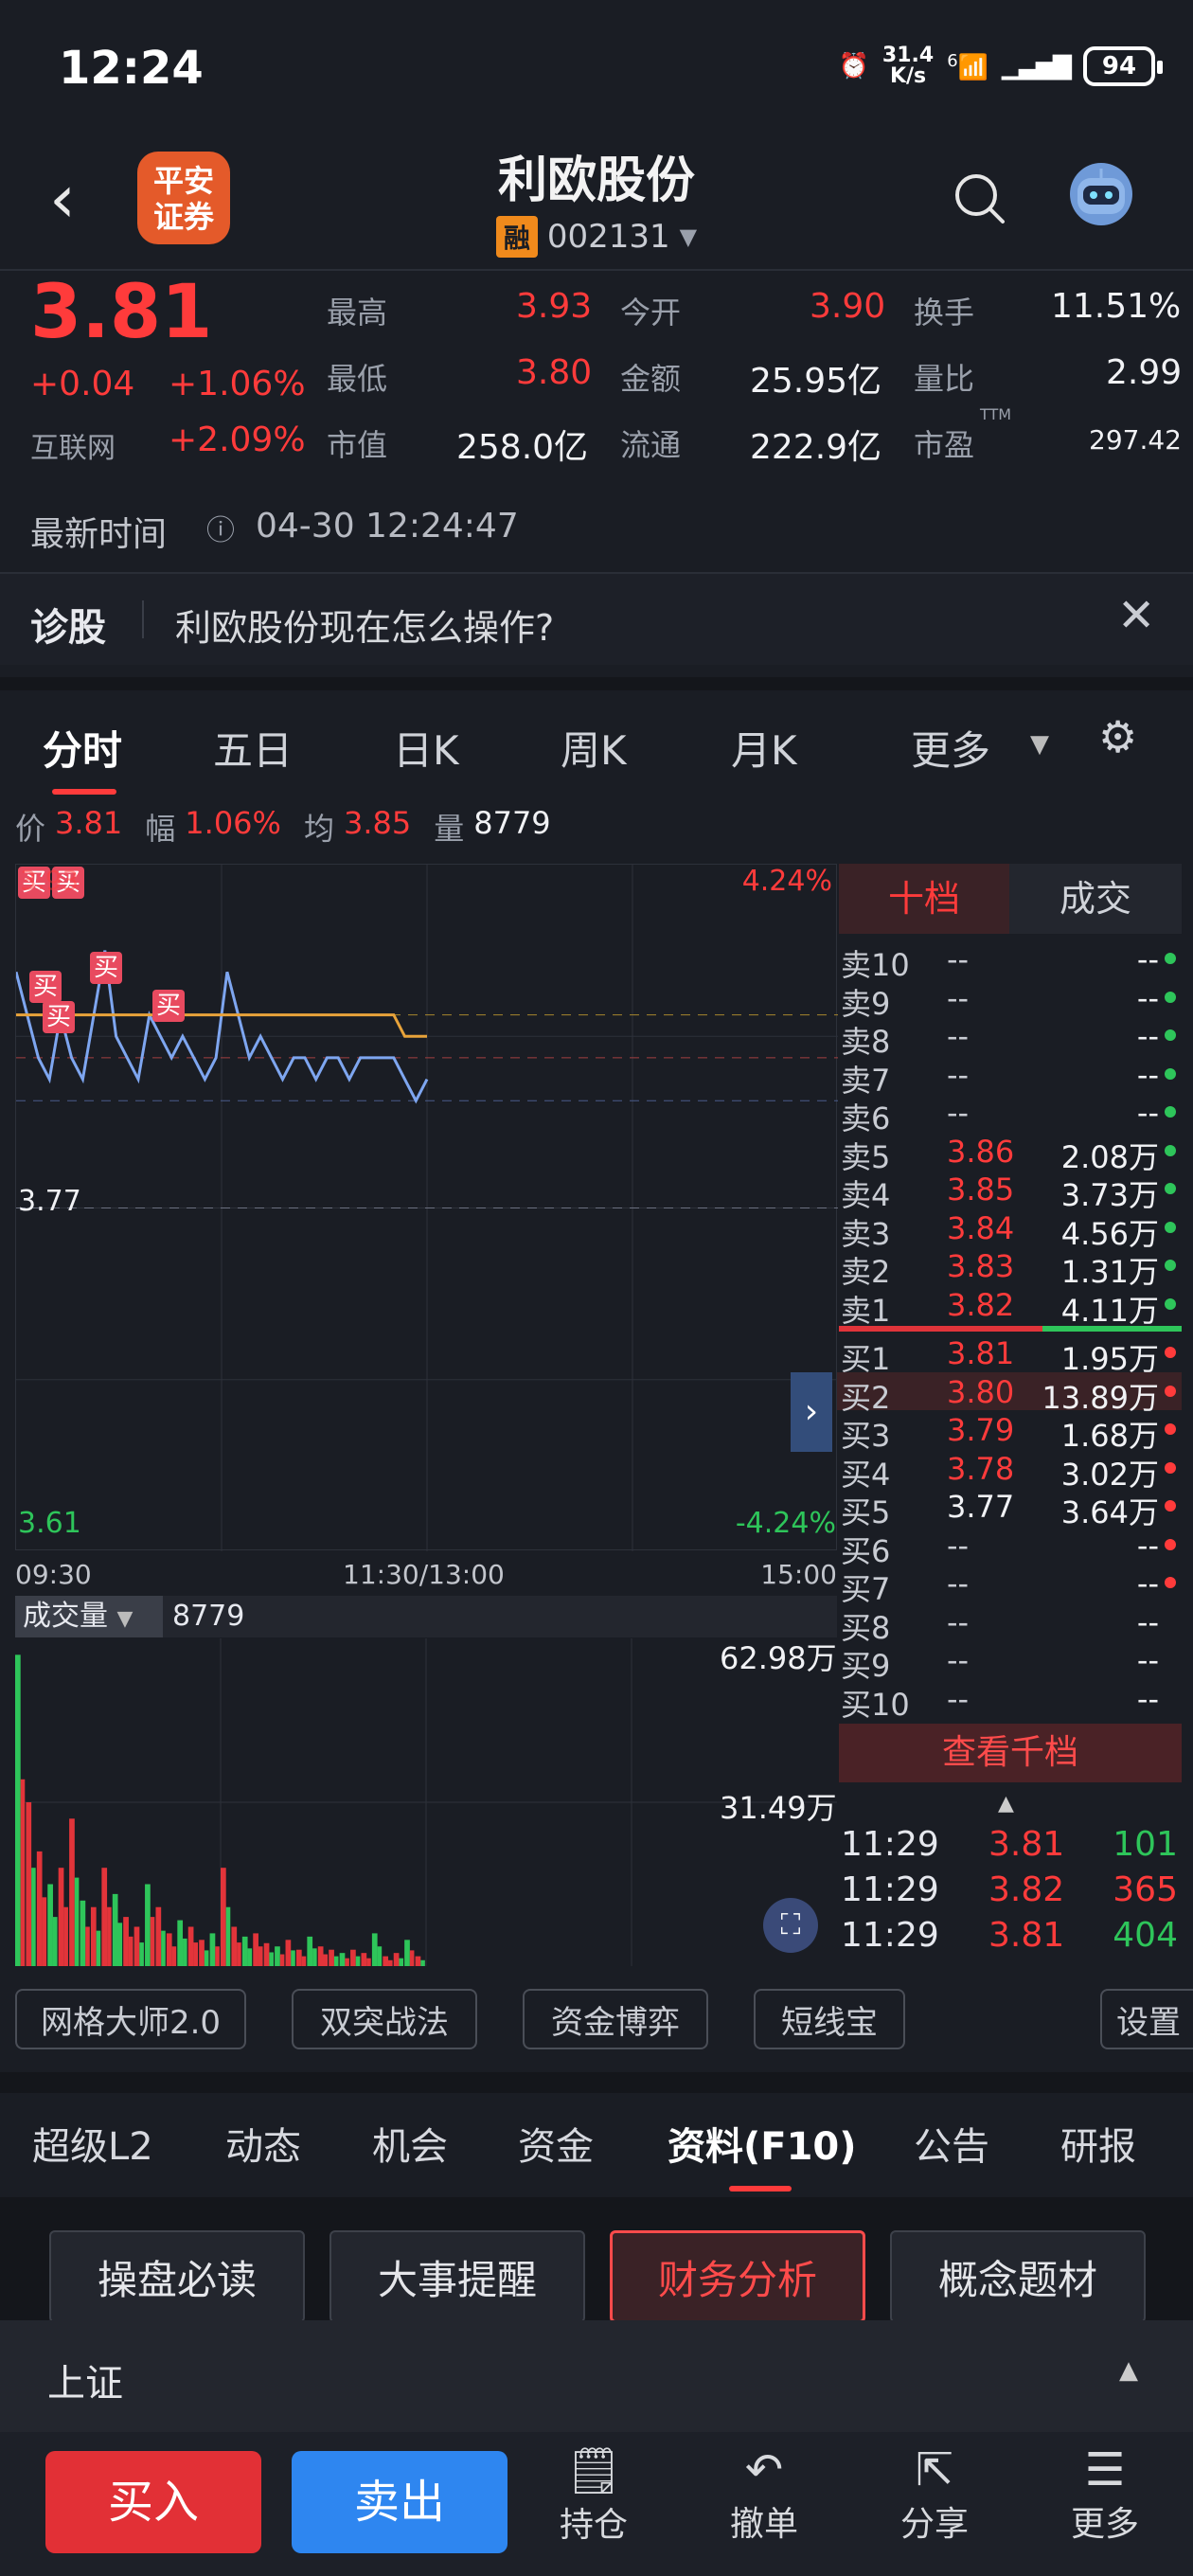 The width and height of the screenshot is (1193, 2576). I want to click on btn-event-reminder: 大事提醒, so click(457, 2276).